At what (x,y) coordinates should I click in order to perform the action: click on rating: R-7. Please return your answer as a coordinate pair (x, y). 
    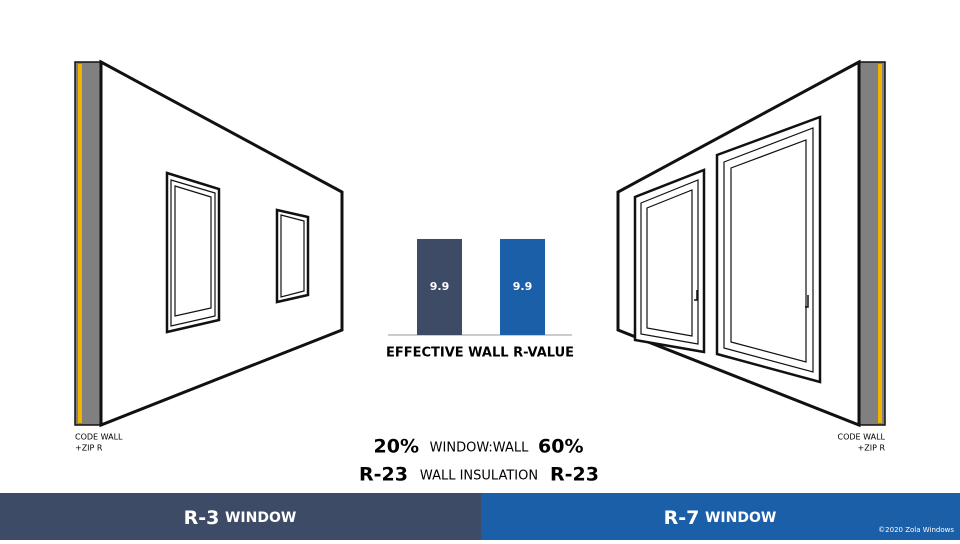
    Looking at the image, I should click on (682, 518).